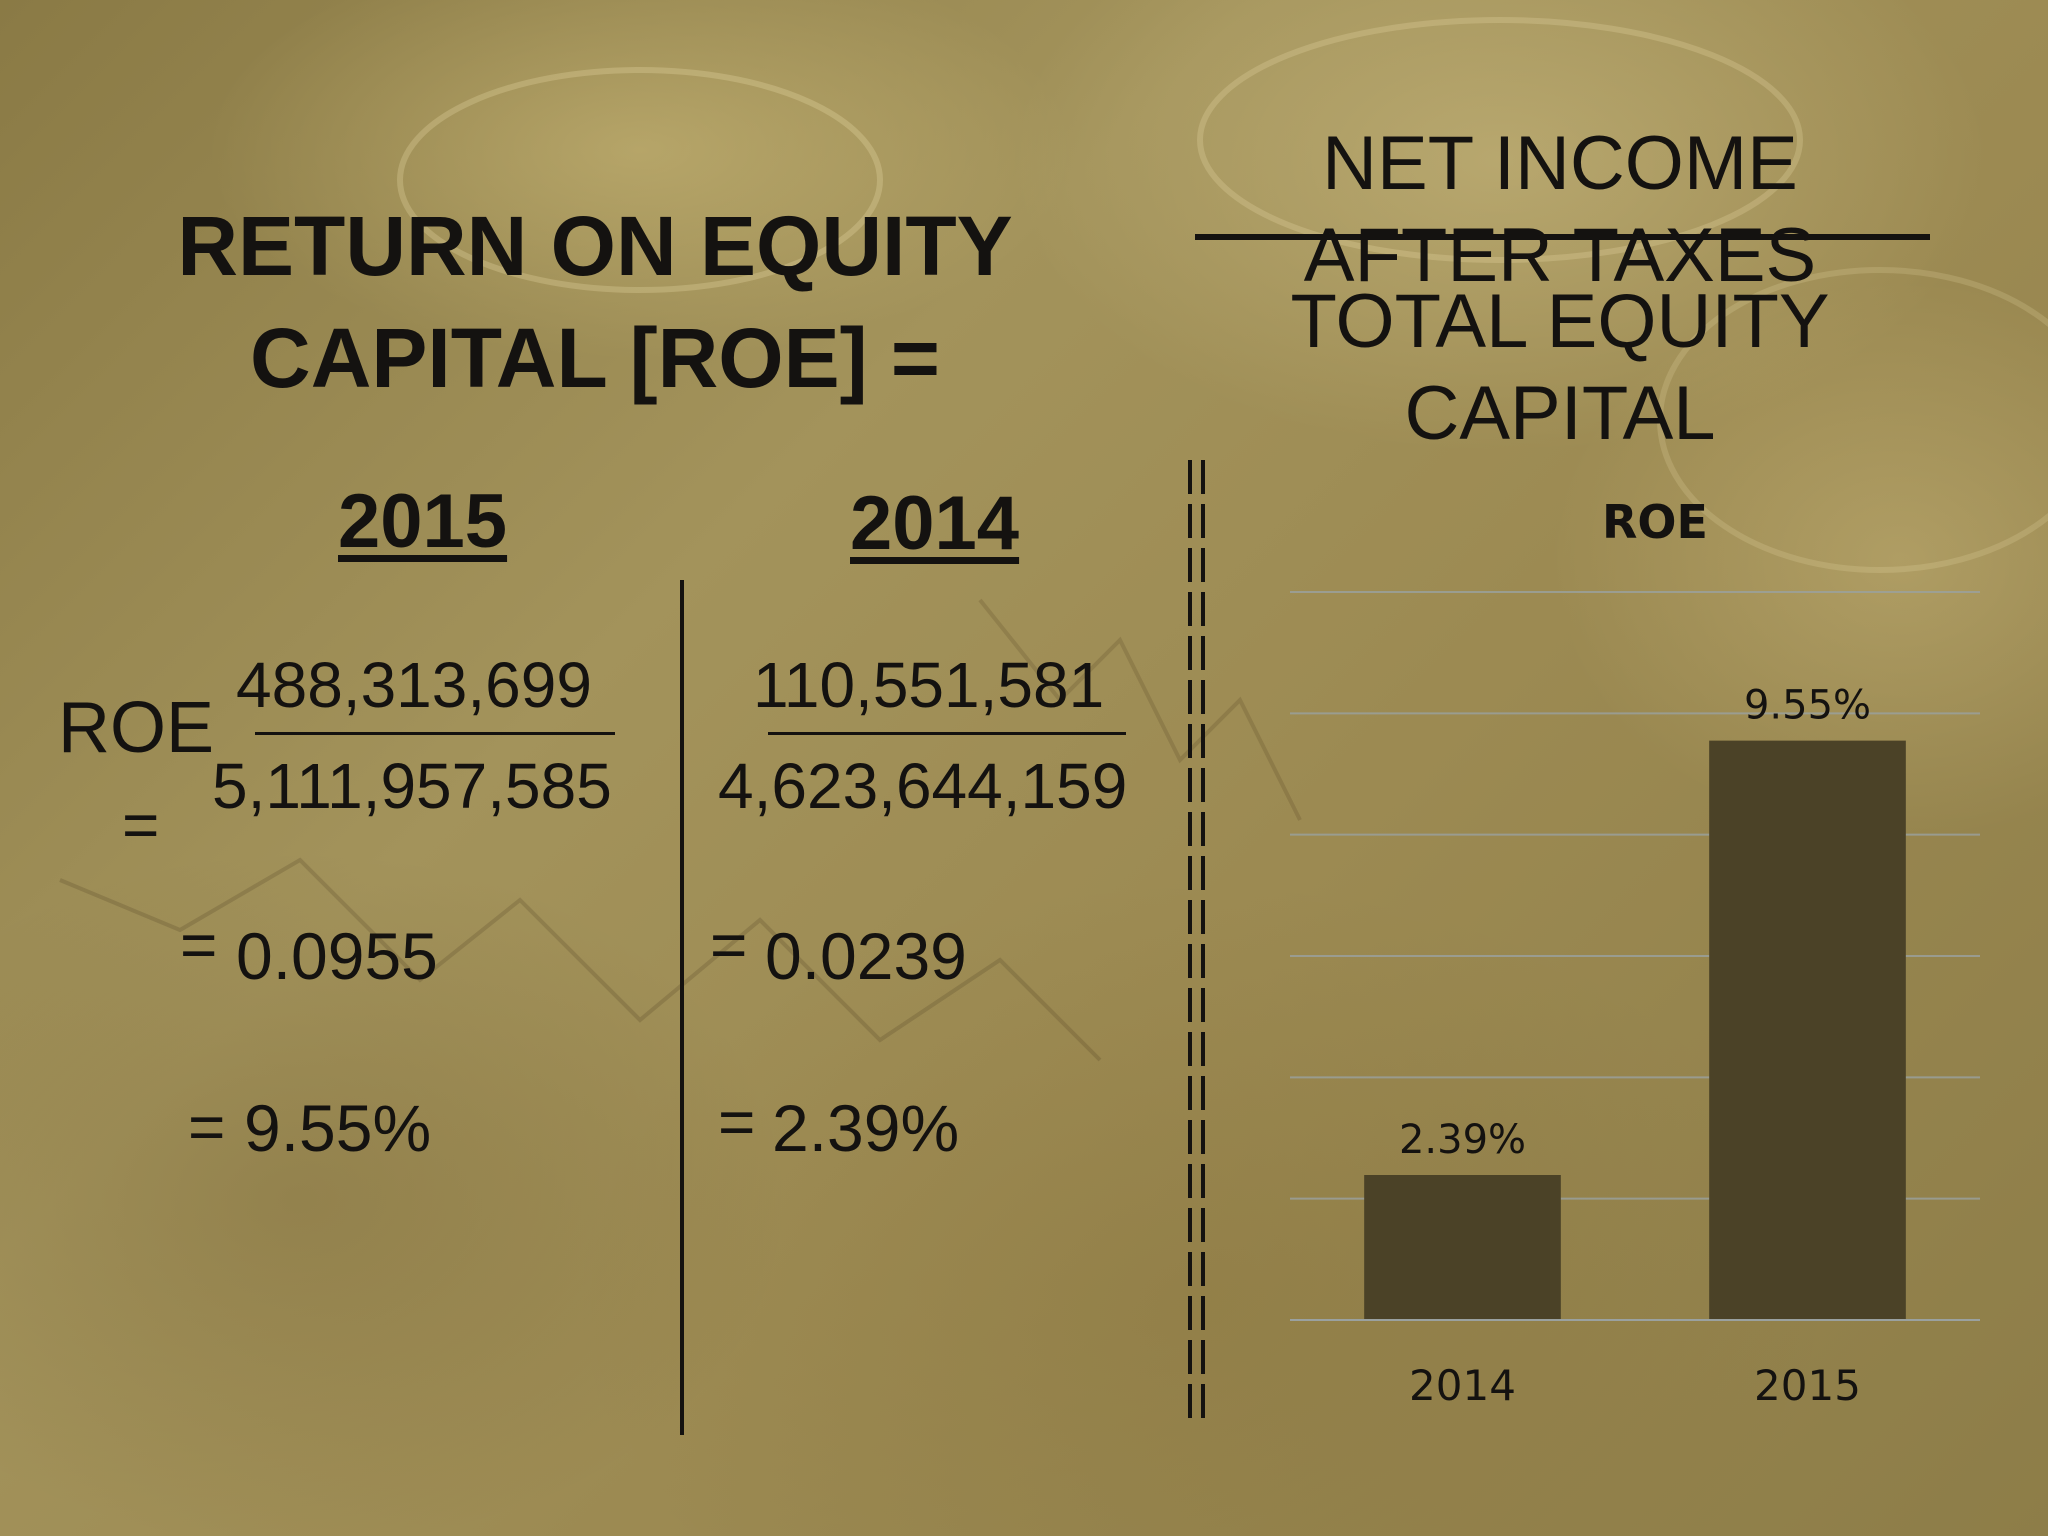  What do you see at coordinates (1807, 706) in the screenshot?
I see `data-label-2015: 9.55%` at bounding box center [1807, 706].